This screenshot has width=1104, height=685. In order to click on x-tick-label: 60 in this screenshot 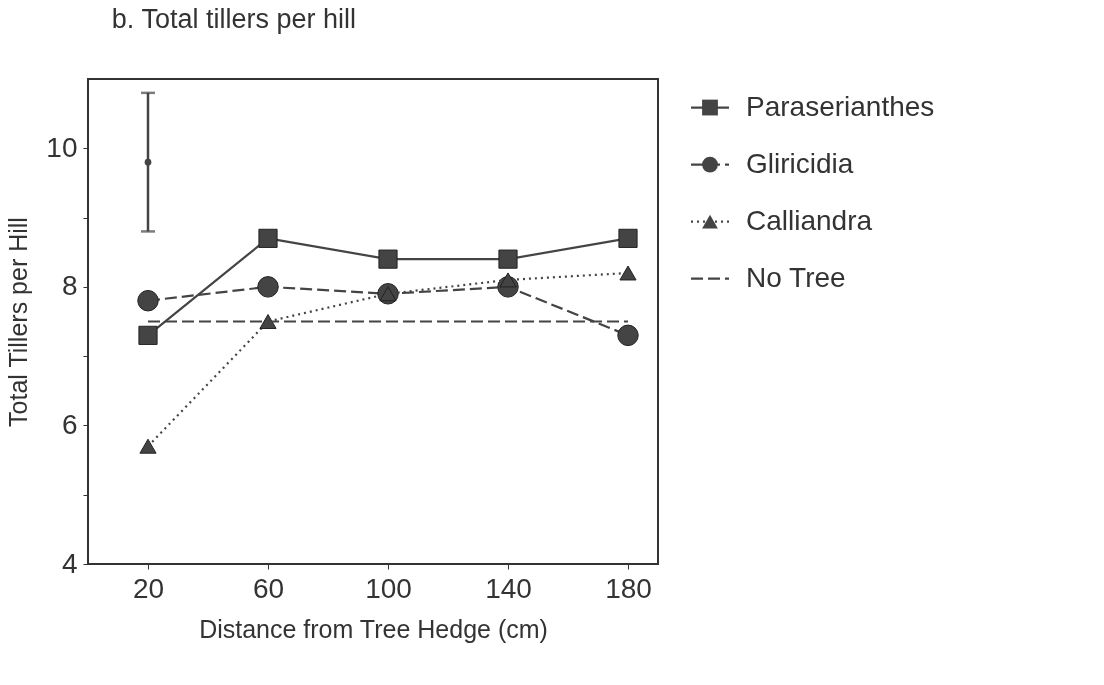, I will do `click(268, 588)`.